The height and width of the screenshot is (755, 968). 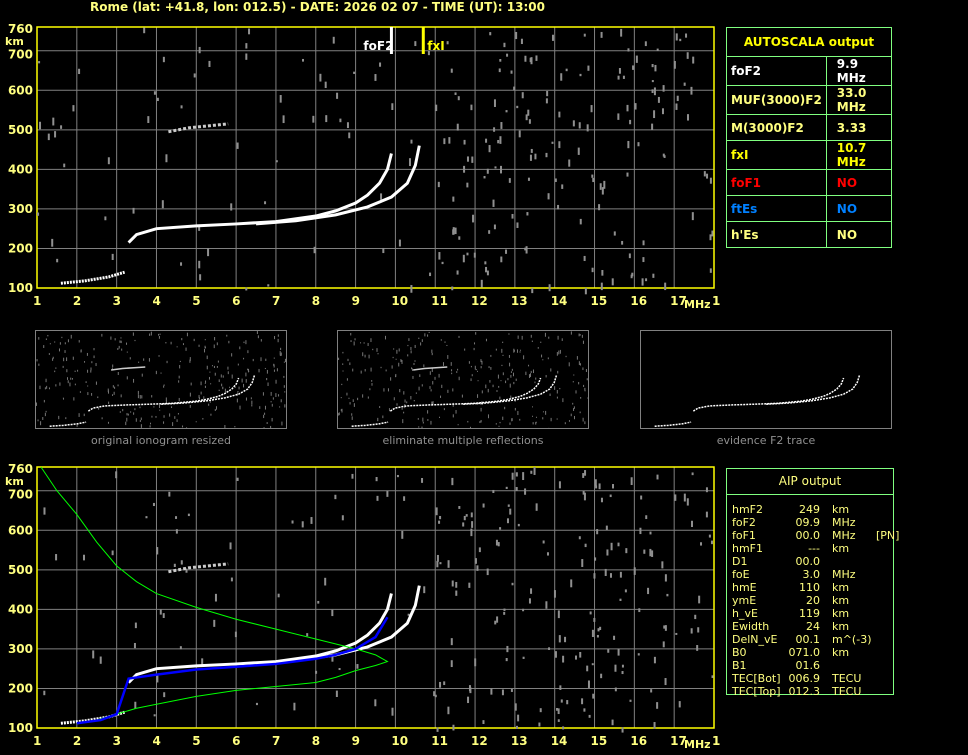 I want to click on autoscala-label: M(3000)F2, so click(x=776, y=127).